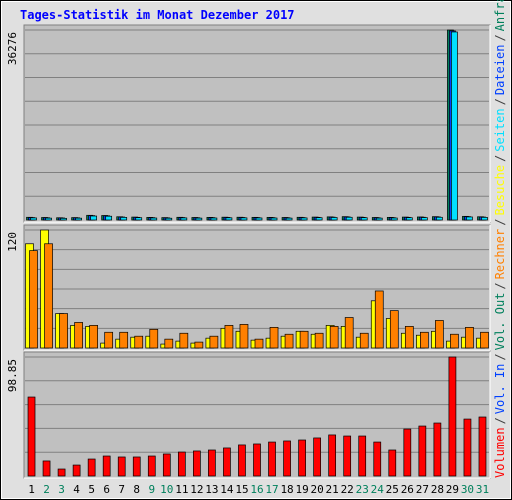  What do you see at coordinates (362, 489) in the screenshot?
I see `x-tick-label: 23` at bounding box center [362, 489].